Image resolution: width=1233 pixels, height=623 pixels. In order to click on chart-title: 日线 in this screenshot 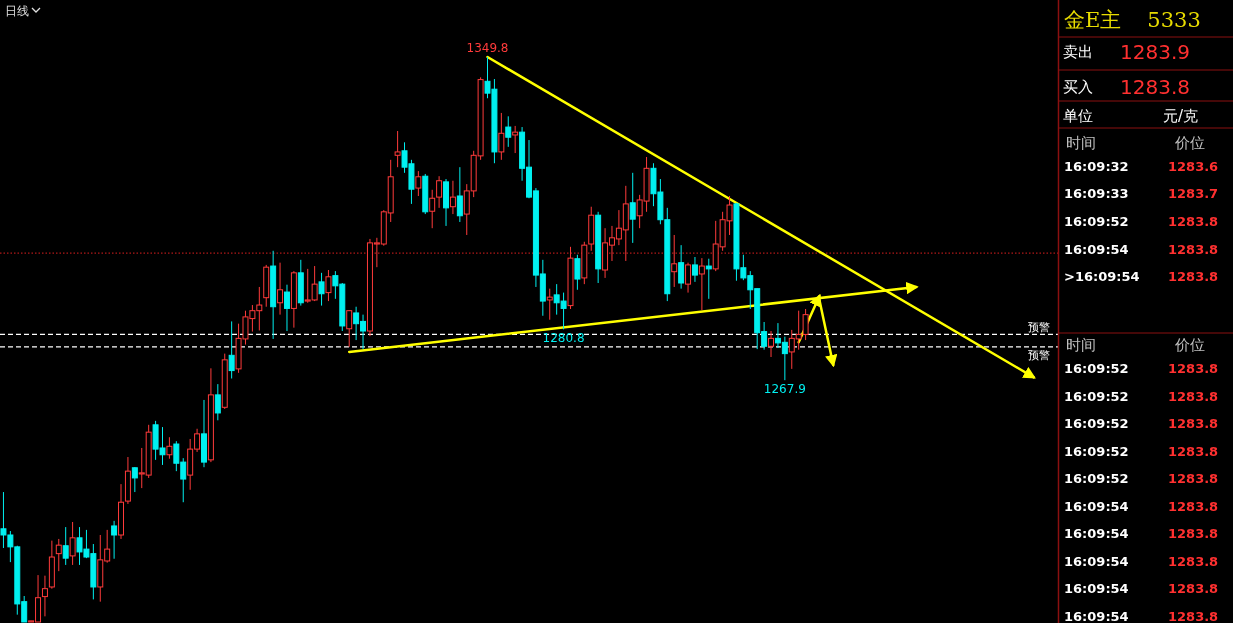, I will do `click(17, 11)`.